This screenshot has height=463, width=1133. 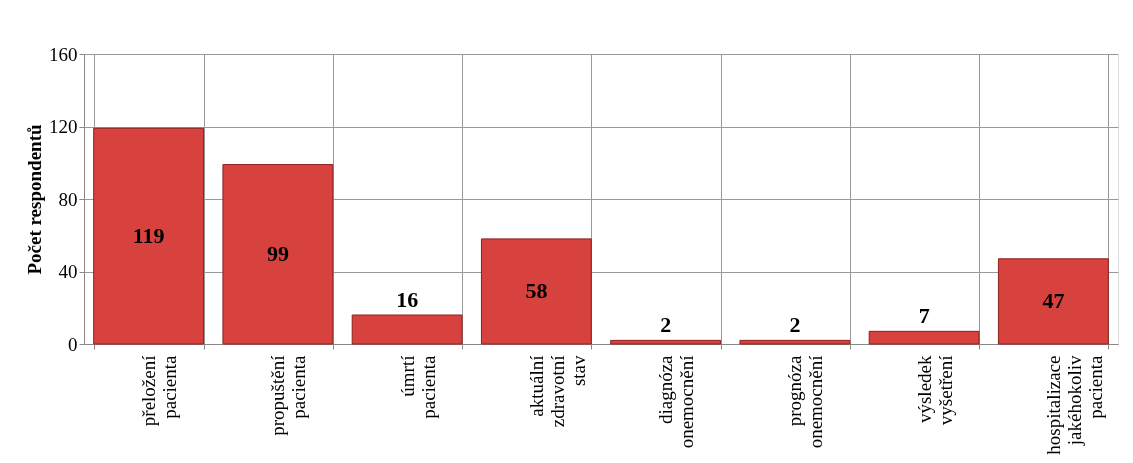 I want to click on data-label: 47, so click(x=1053, y=301).